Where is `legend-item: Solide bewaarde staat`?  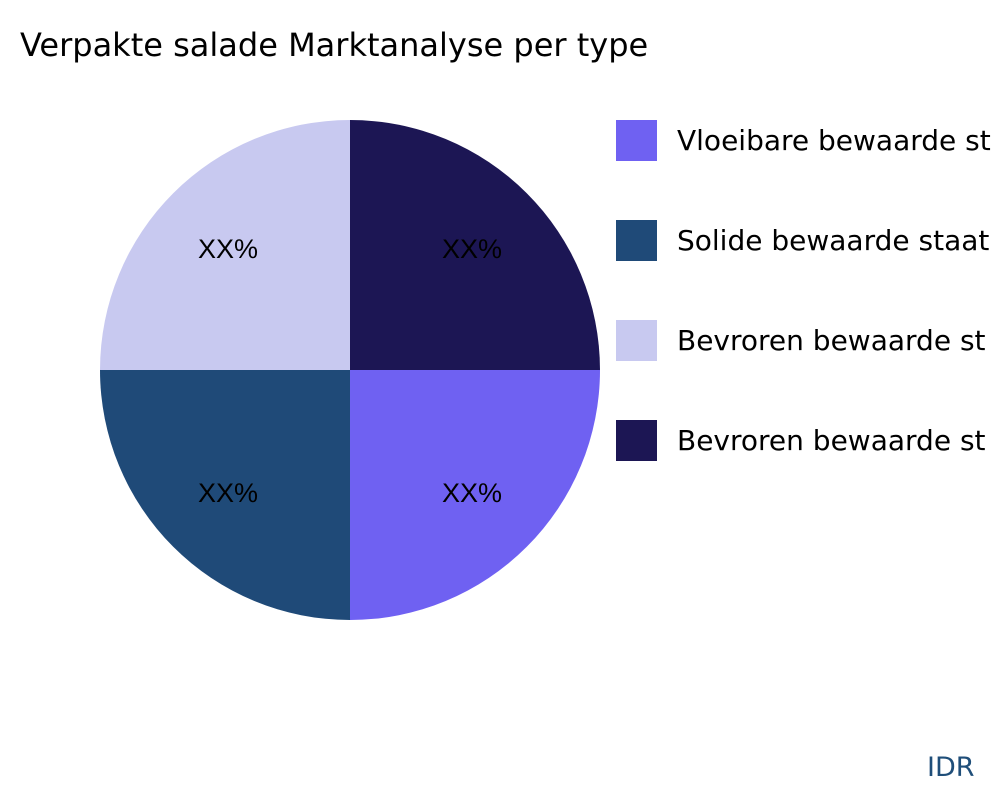
legend-item: Solide bewaarde staat is located at coordinates (808, 240).